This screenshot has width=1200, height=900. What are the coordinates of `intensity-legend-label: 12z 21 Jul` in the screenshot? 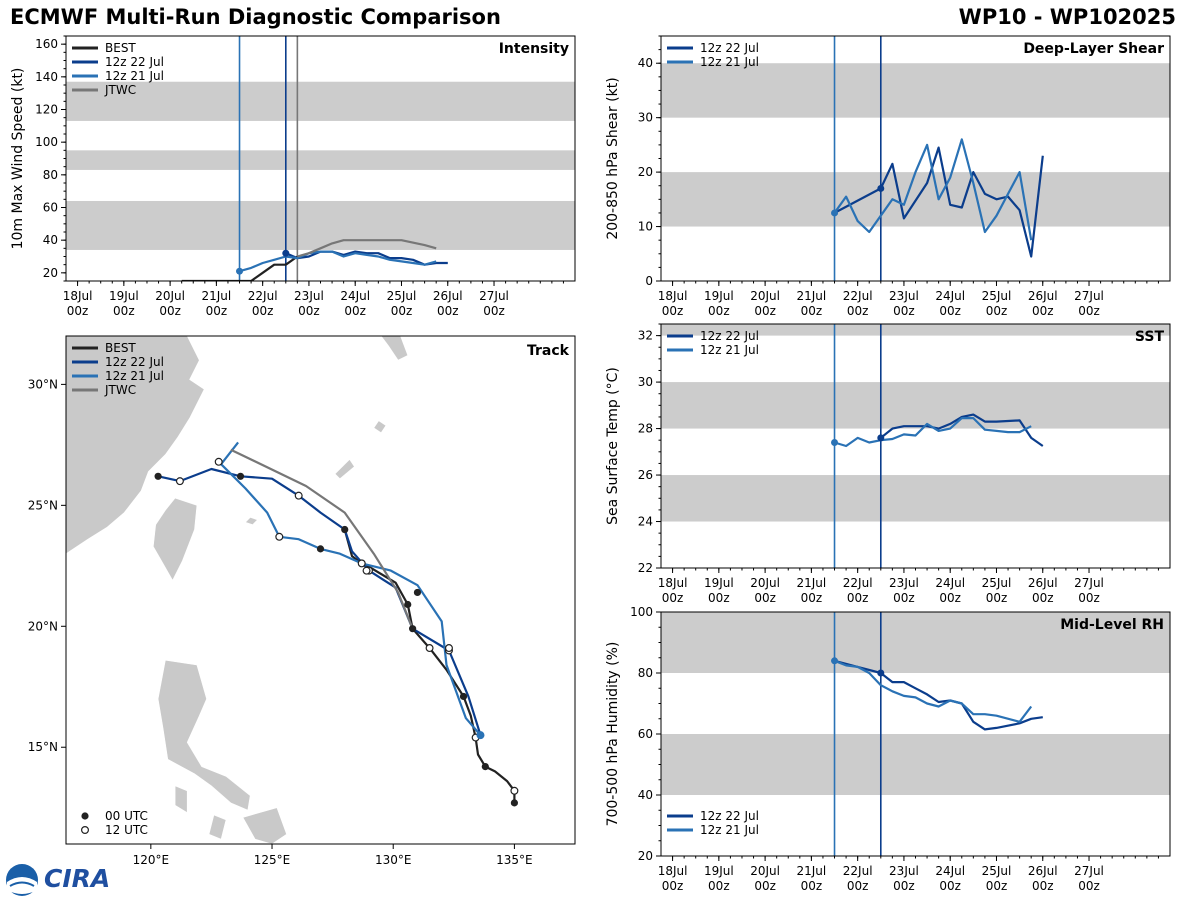 It's located at (134, 76).